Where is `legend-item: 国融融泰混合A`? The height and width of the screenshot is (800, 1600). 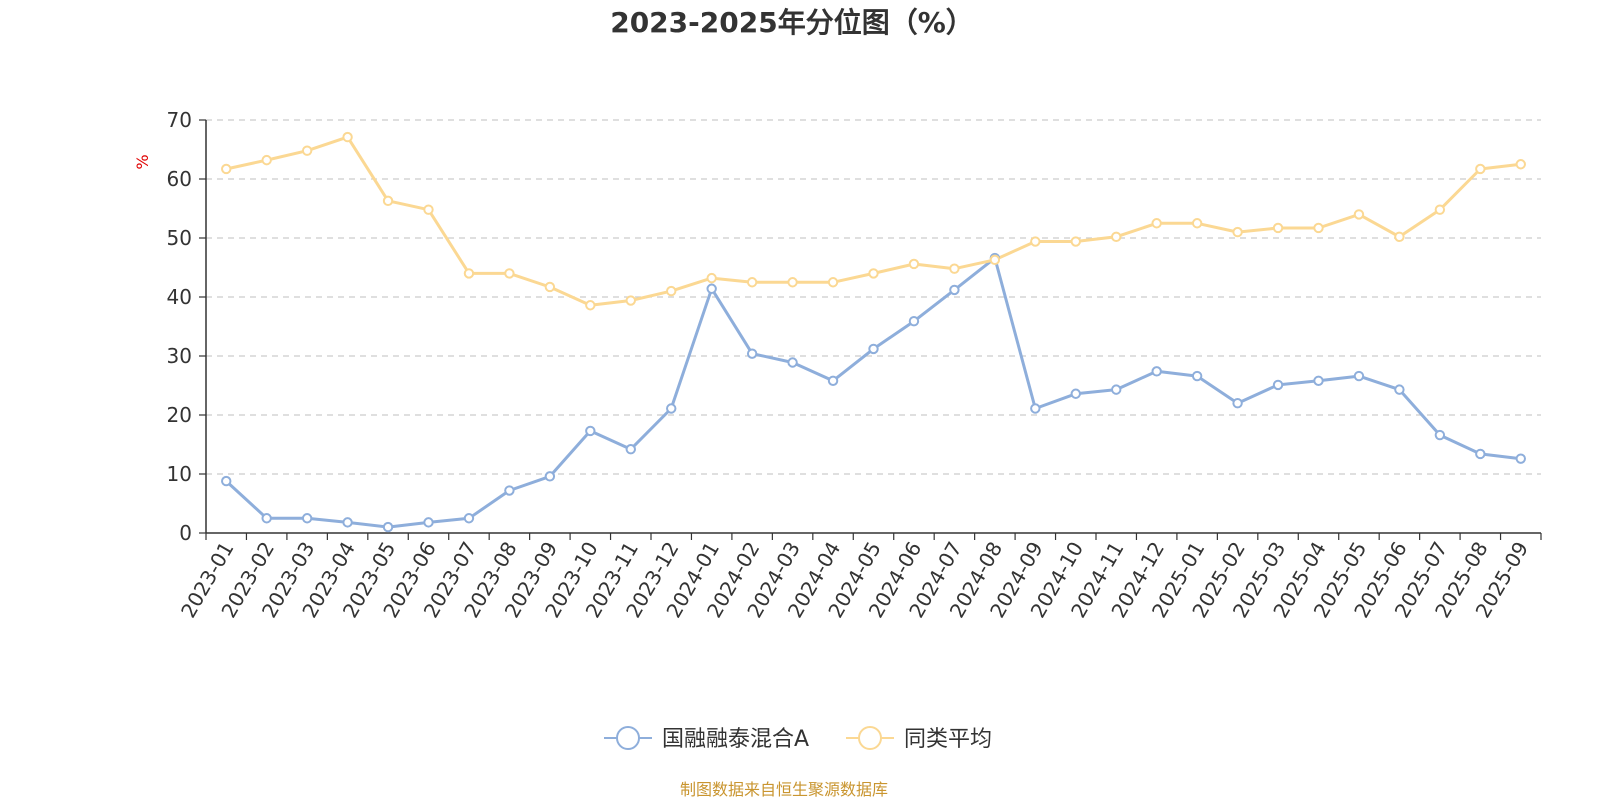 legend-item: 国融融泰混合A is located at coordinates (706, 739).